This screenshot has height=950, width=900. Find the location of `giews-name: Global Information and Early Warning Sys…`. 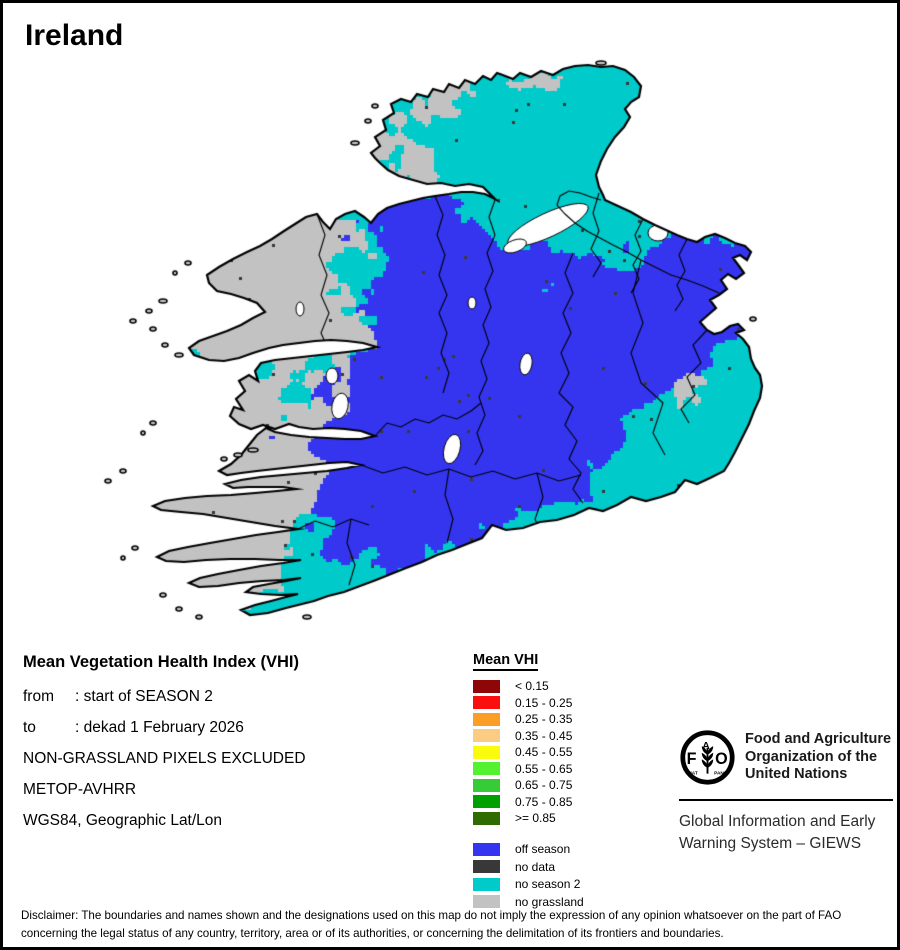

giews-name: Global Information and Early Warning Sys… is located at coordinates (786, 832).